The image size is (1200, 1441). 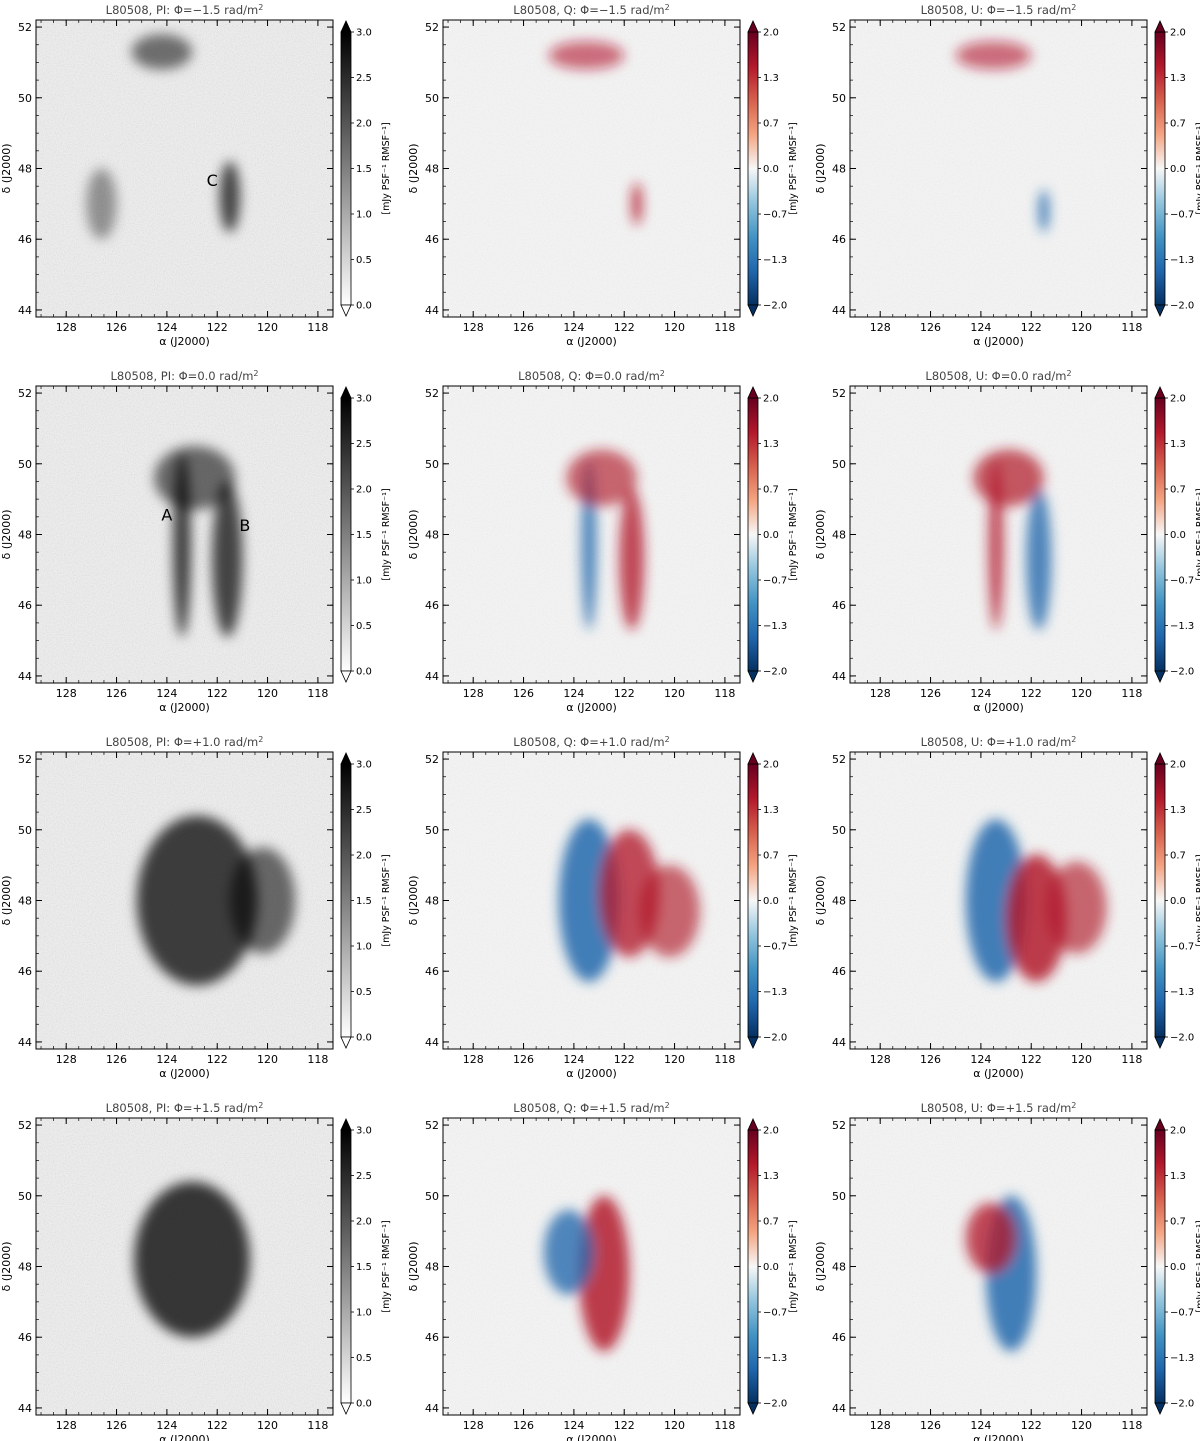 What do you see at coordinates (364, 1313) in the screenshot?
I see `colorbar-tick-label: 1.0` at bounding box center [364, 1313].